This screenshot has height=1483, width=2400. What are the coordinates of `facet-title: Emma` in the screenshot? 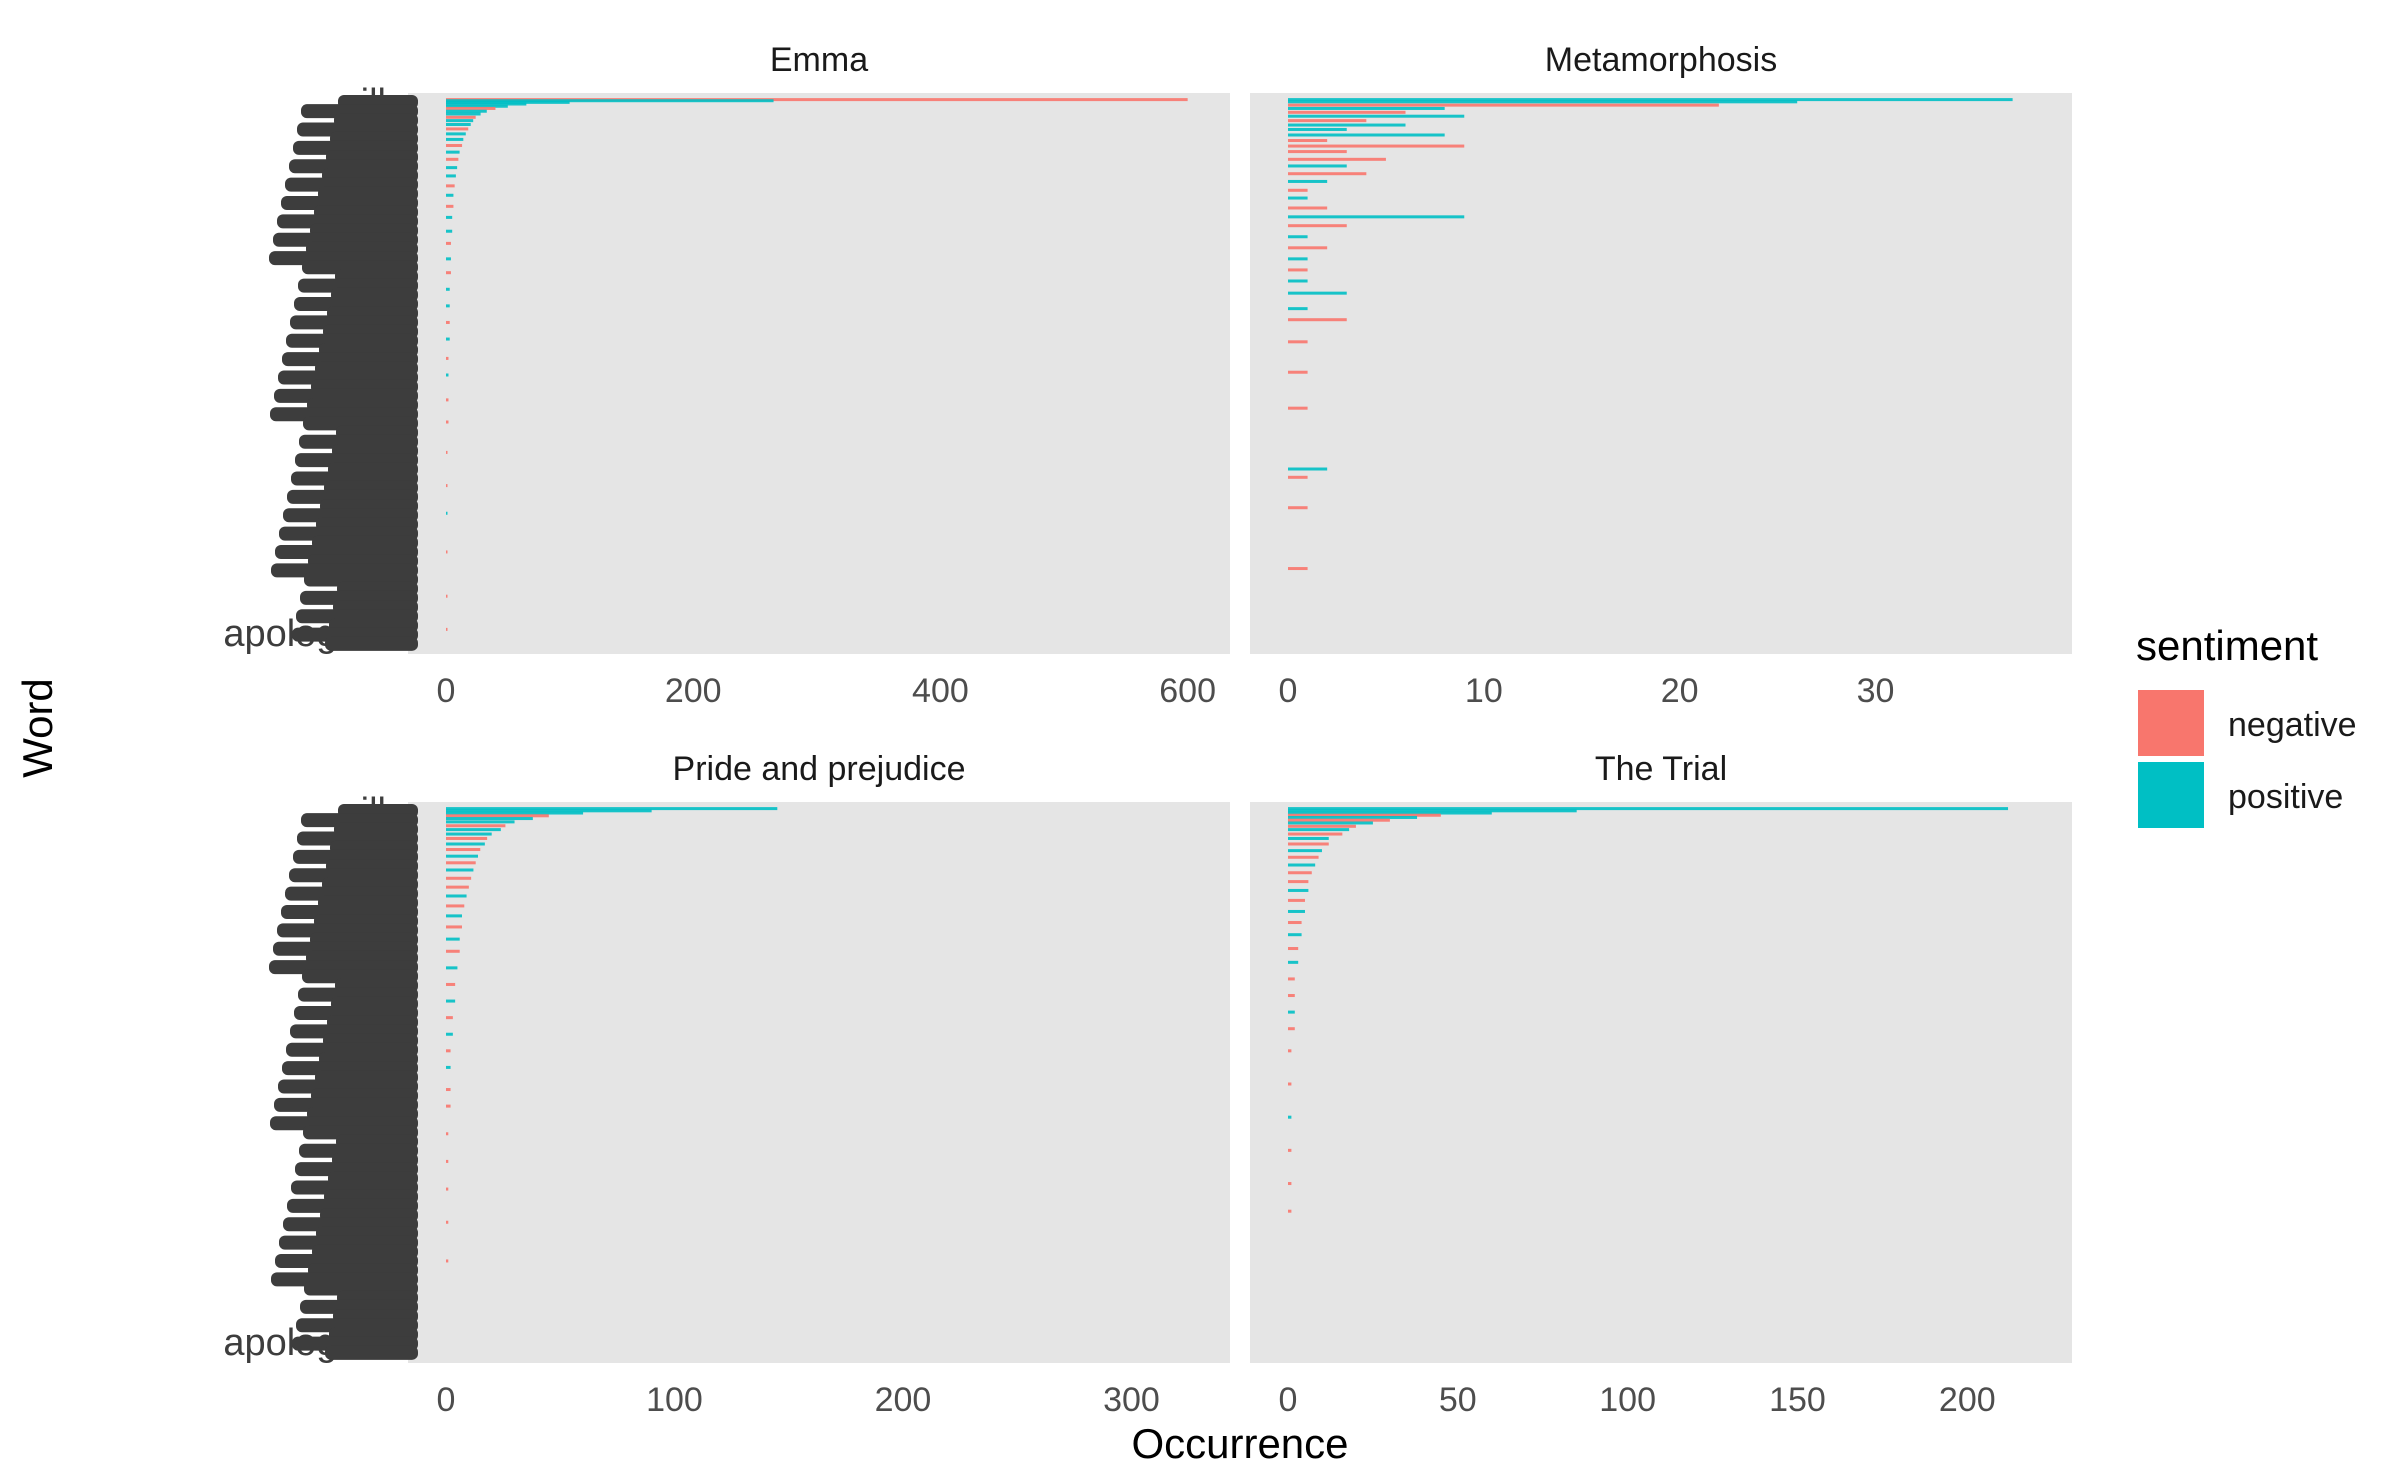 It's located at (819, 60).